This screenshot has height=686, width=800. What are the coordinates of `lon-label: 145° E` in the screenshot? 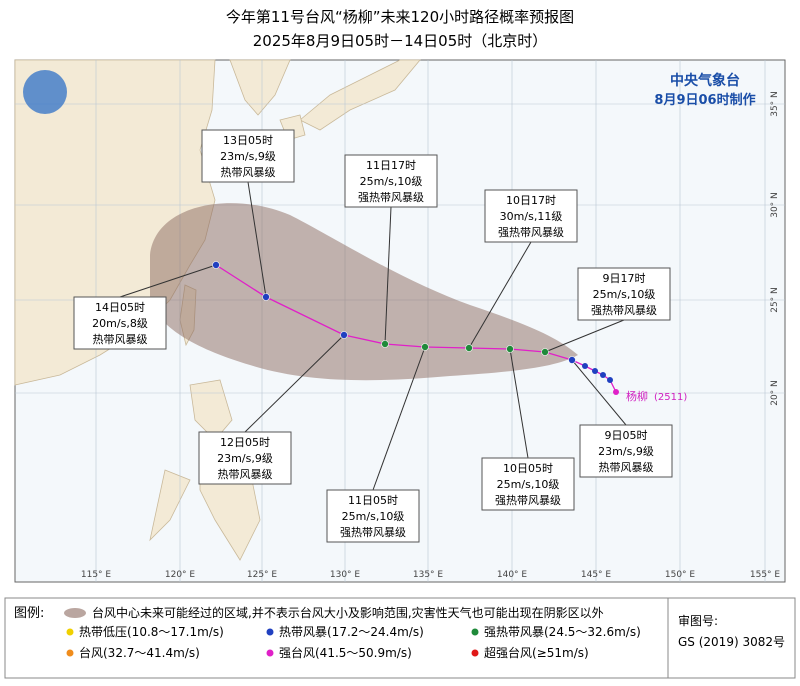 It's located at (596, 575).